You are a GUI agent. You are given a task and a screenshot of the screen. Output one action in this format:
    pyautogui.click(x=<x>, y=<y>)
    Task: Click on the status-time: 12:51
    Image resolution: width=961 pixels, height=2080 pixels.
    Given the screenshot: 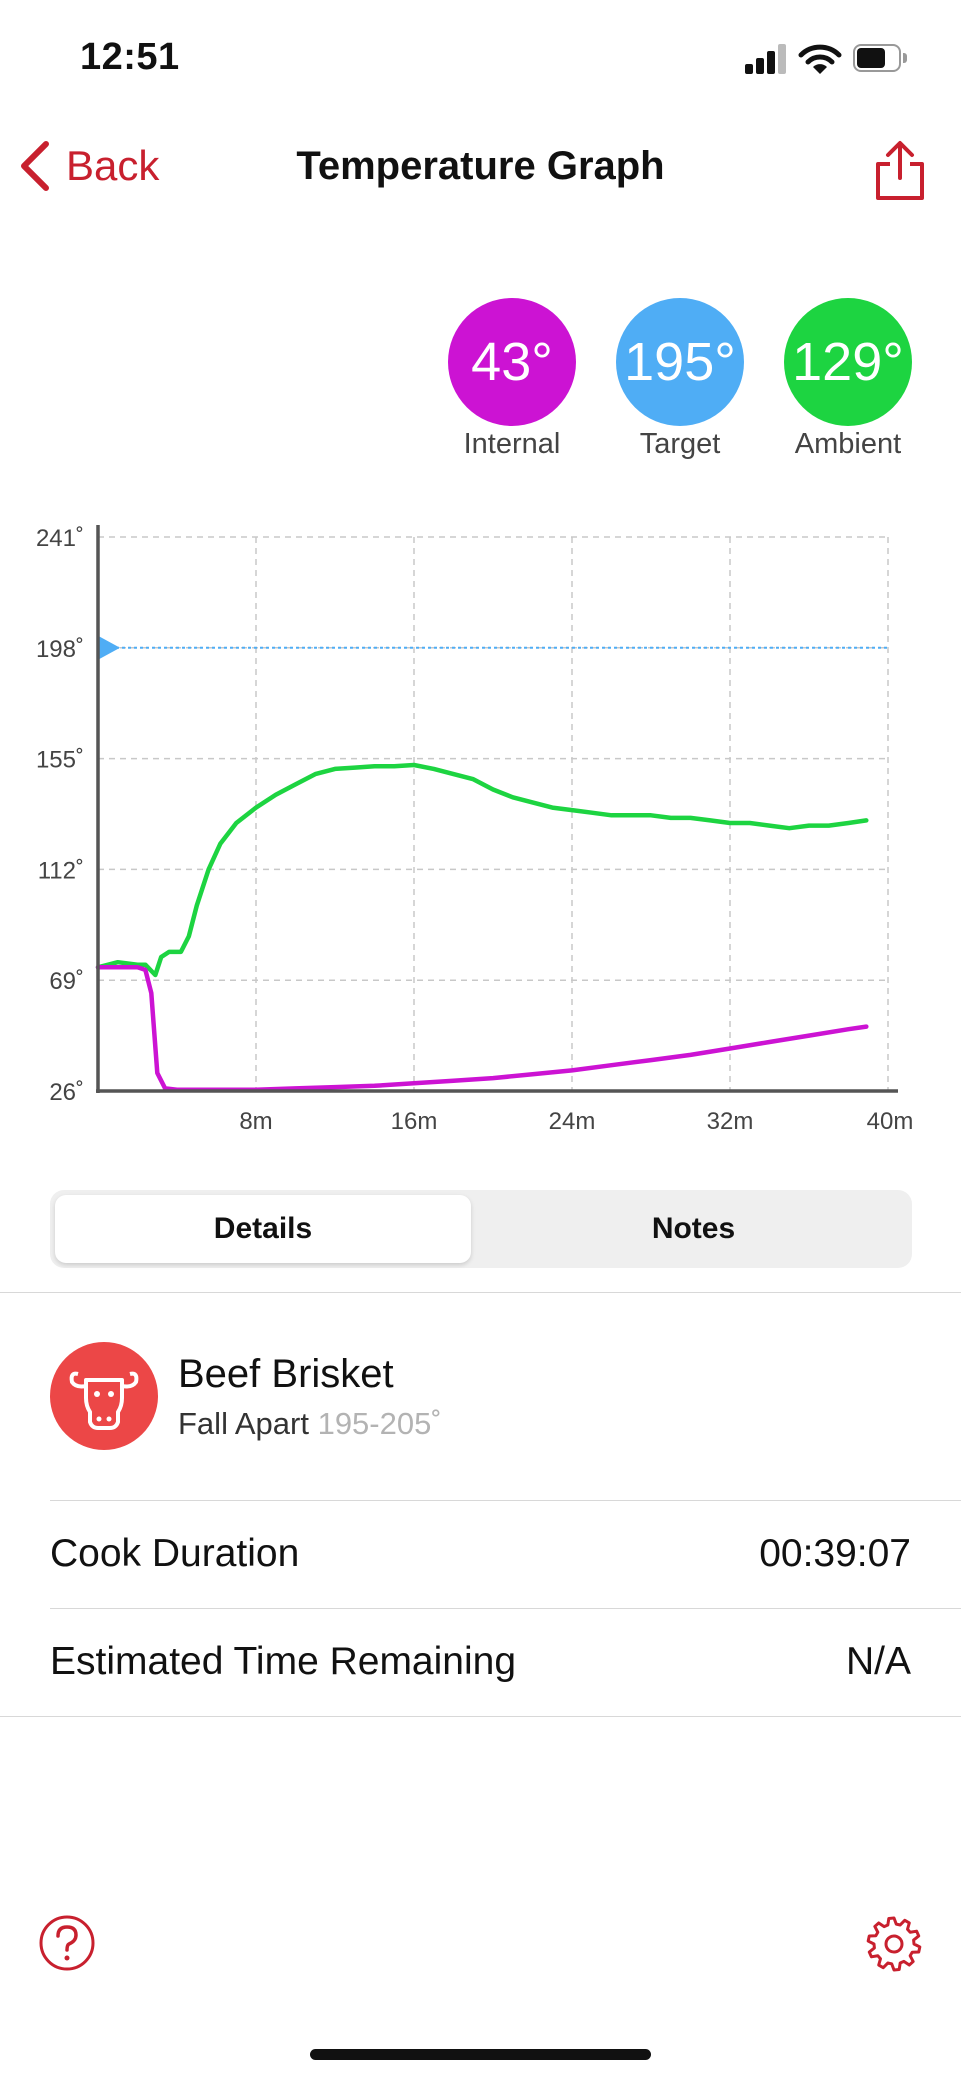 What is the action you would take?
    pyautogui.click(x=130, y=57)
    